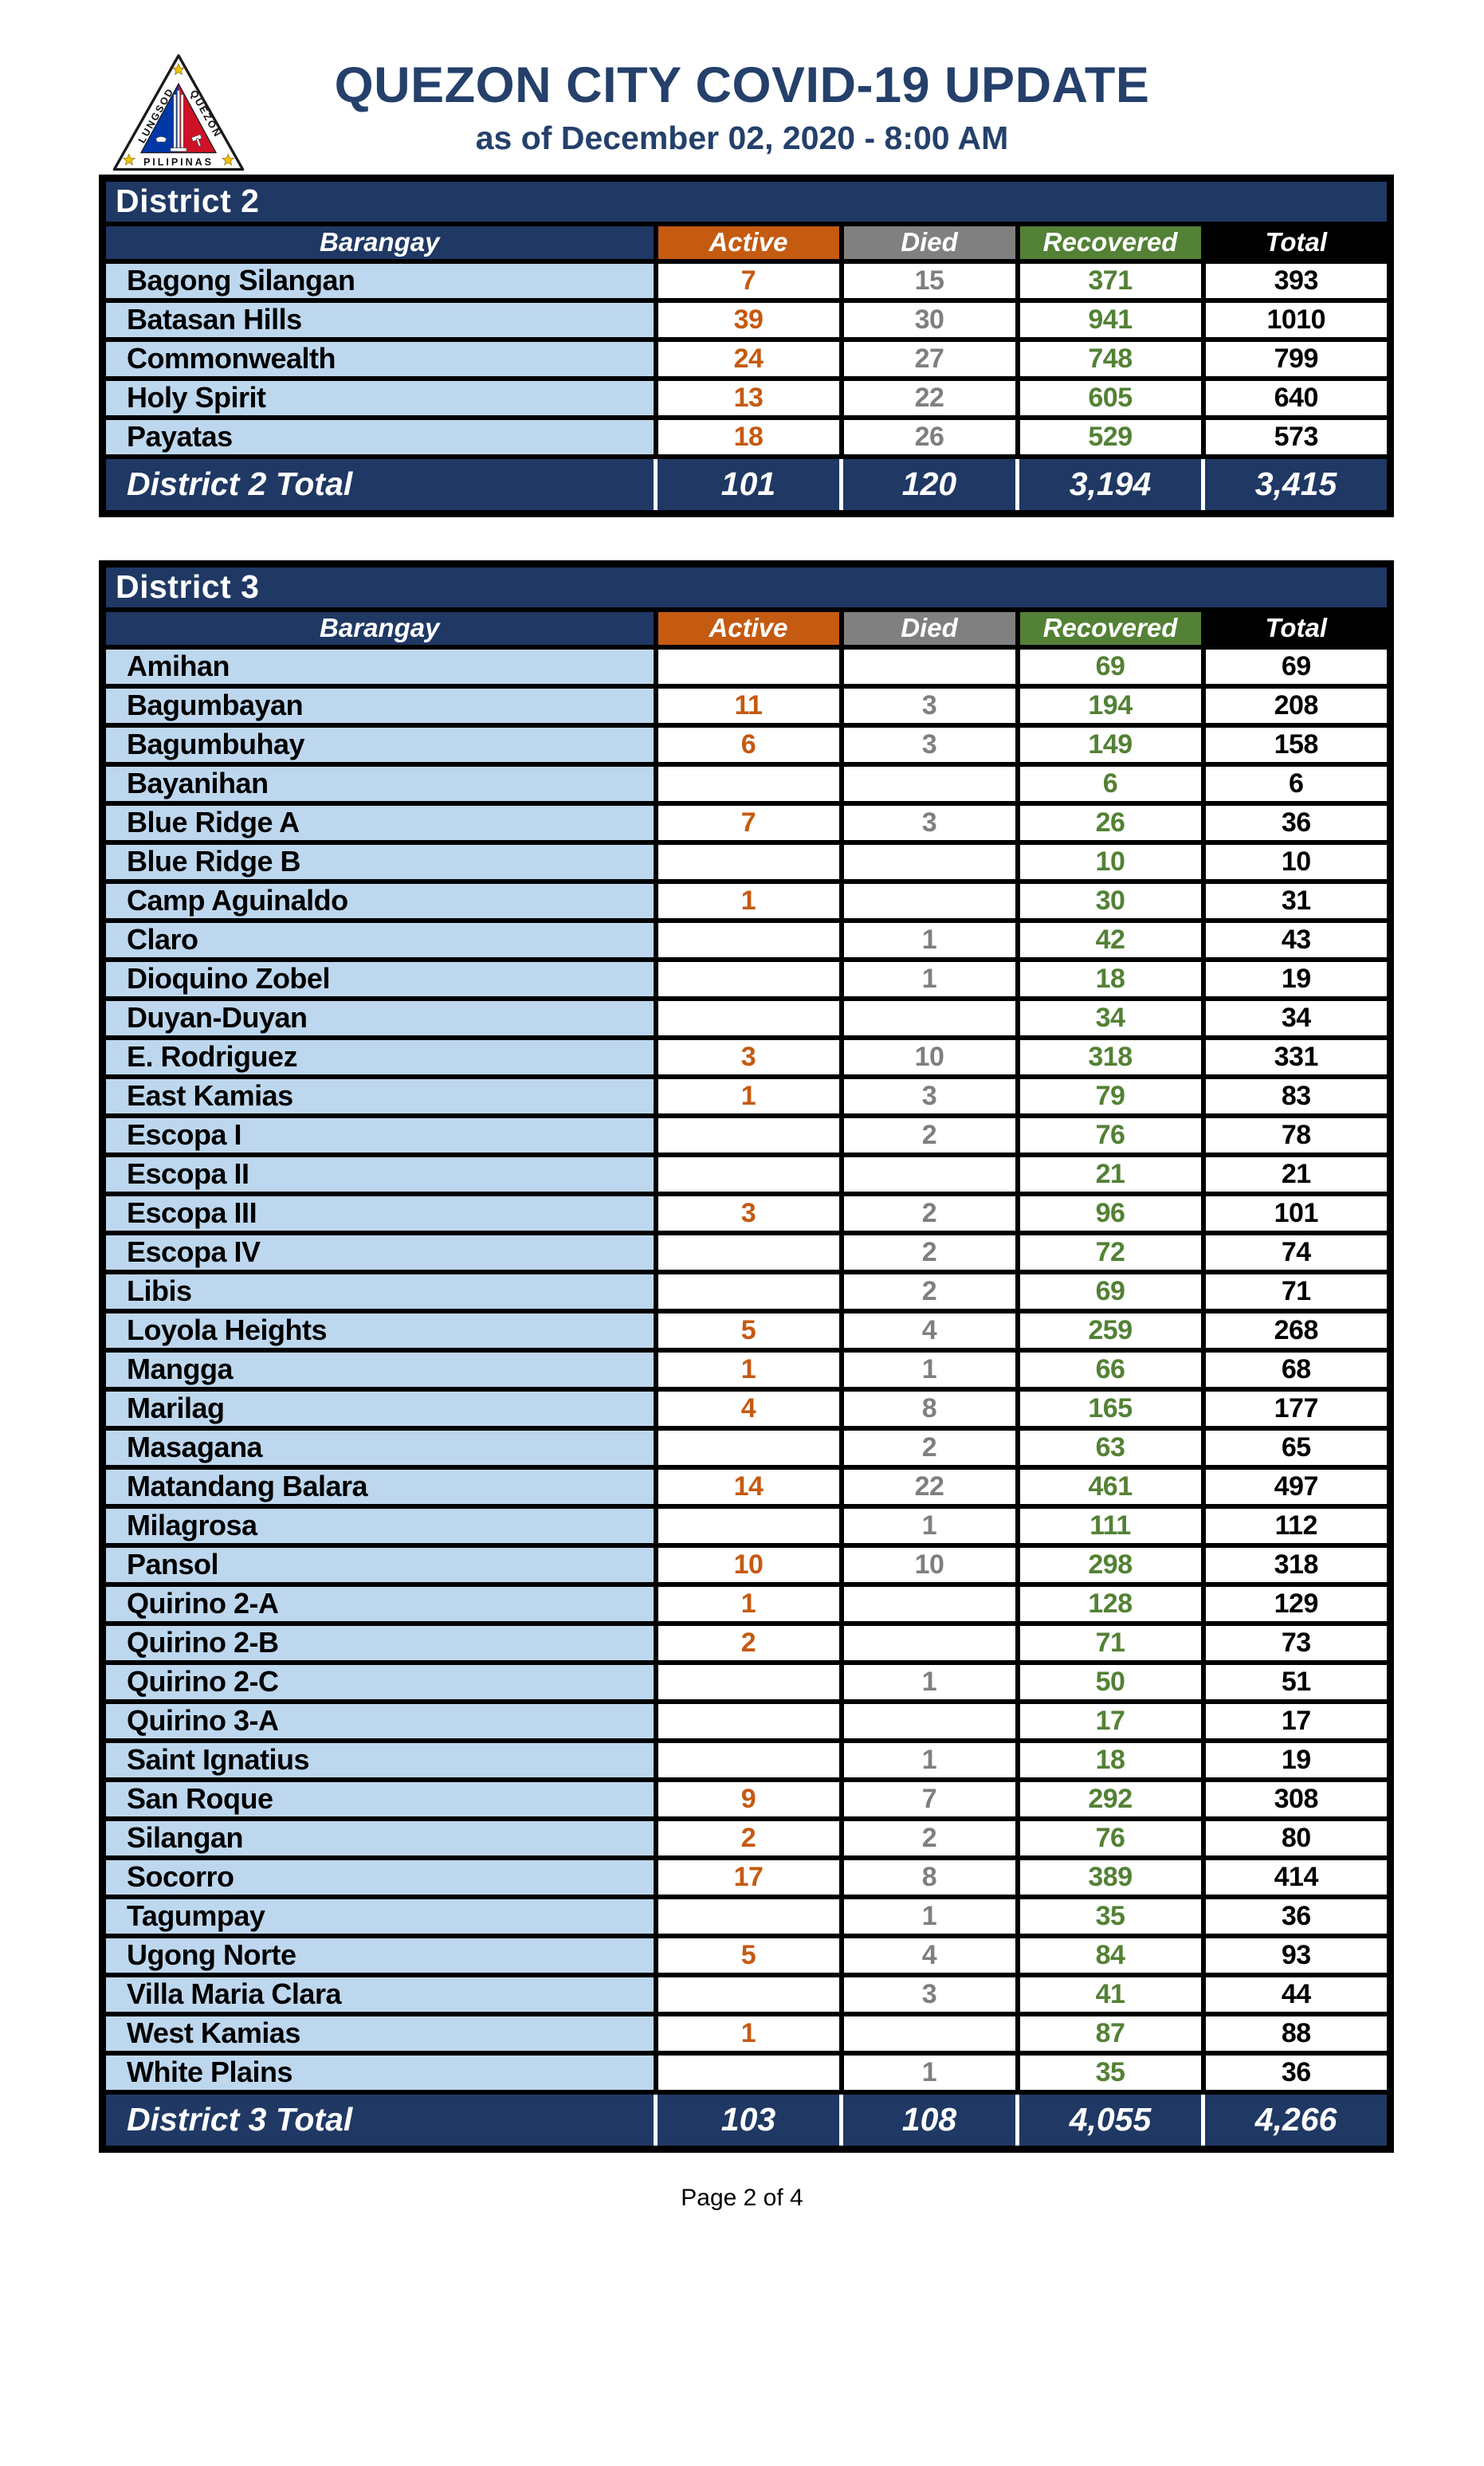 This screenshot has height=2466, width=1484. I want to click on recovered-cell: 84, so click(1110, 1955).